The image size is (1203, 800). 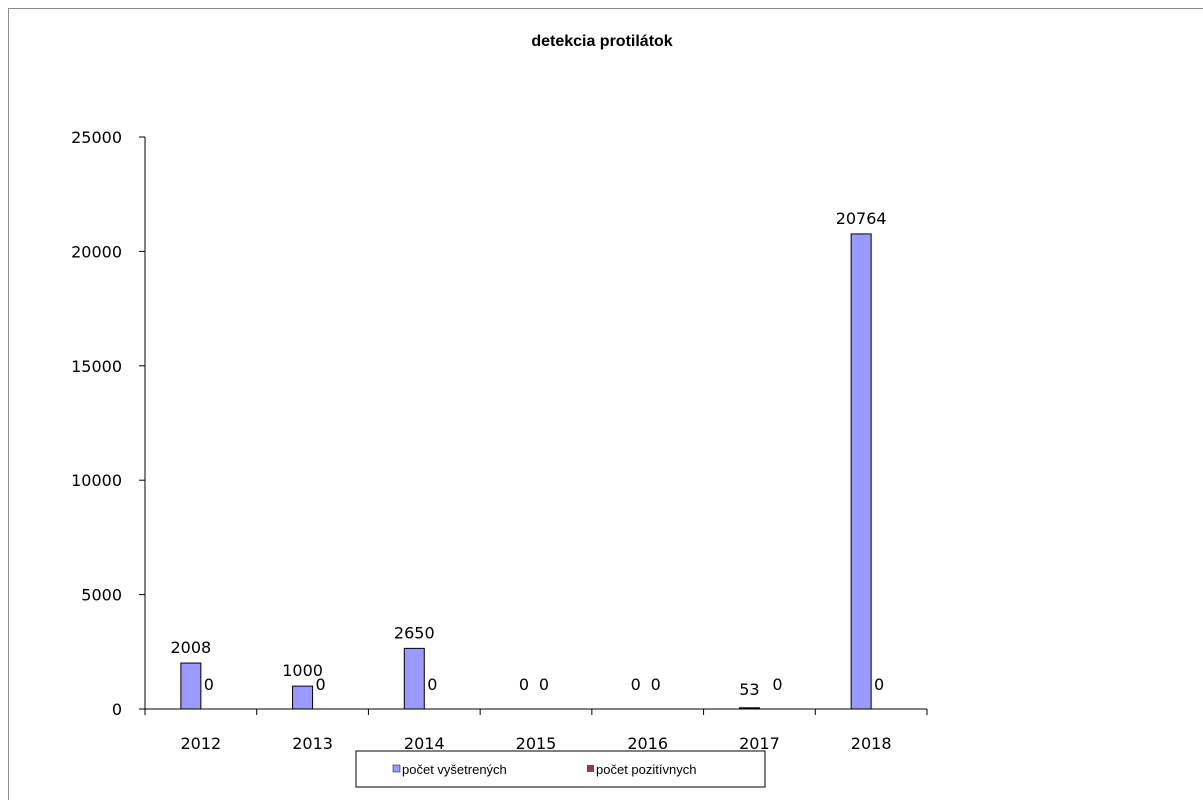 I want to click on x-tick-label: 2017, so click(x=759, y=743).